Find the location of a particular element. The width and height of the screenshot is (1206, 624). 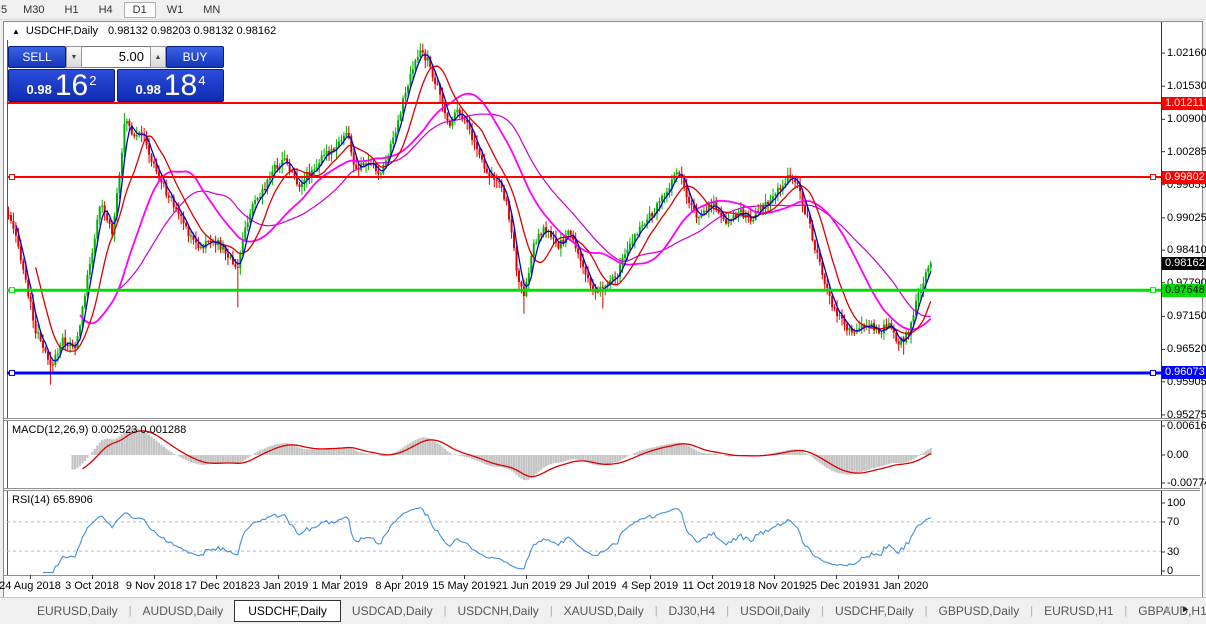

collapse-icon: ▲ is located at coordinates (16, 31).